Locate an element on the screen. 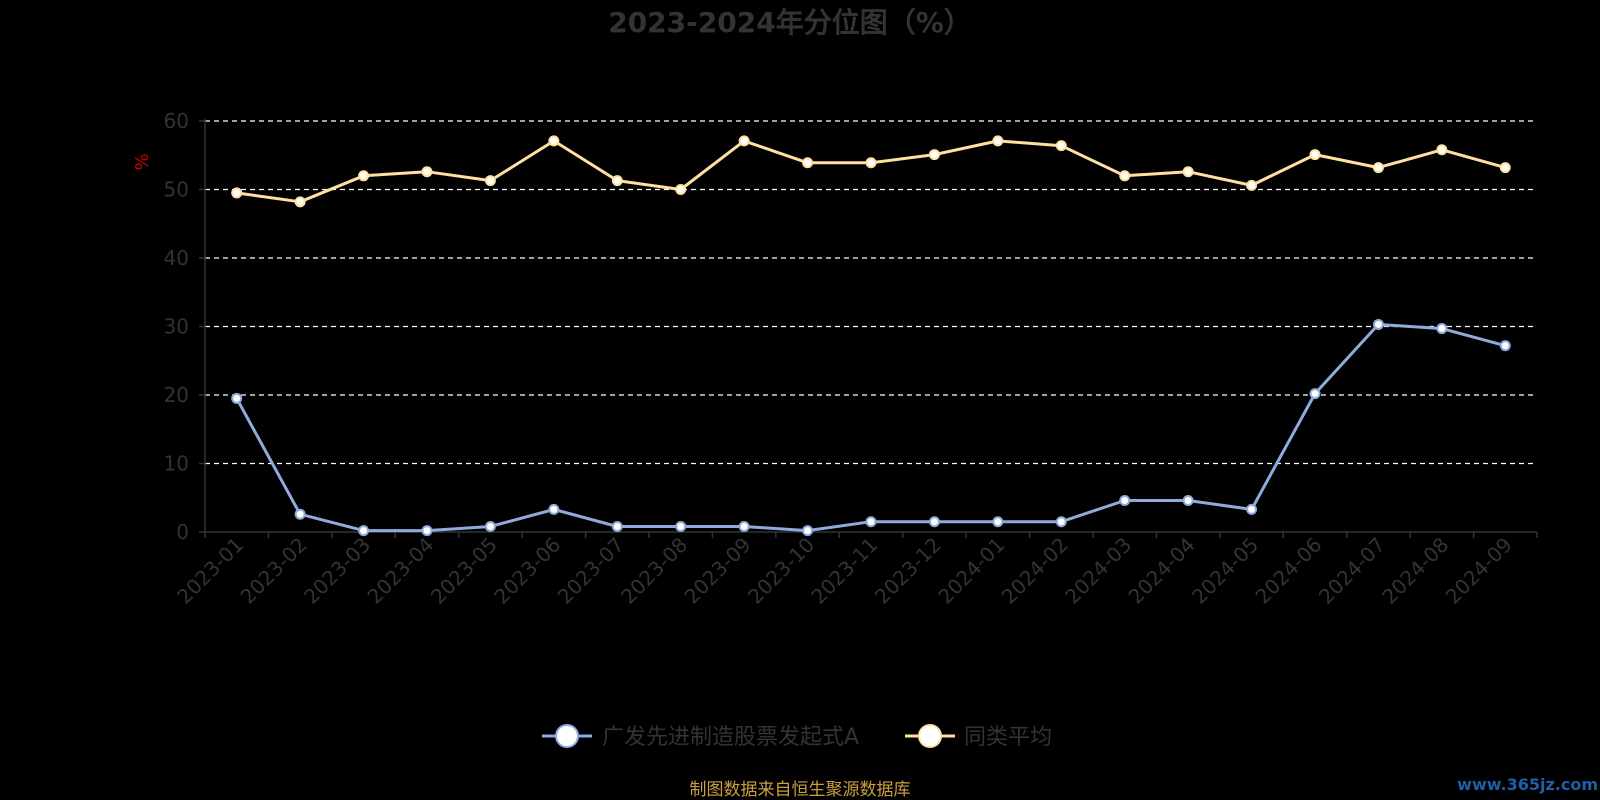 This screenshot has width=1600, height=800. x-tick-label: 2023-07 is located at coordinates (591, 571).